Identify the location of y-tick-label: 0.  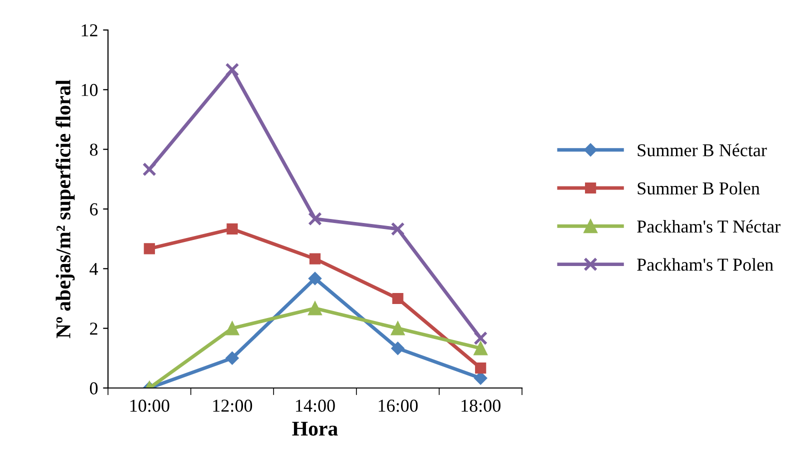
(94, 388).